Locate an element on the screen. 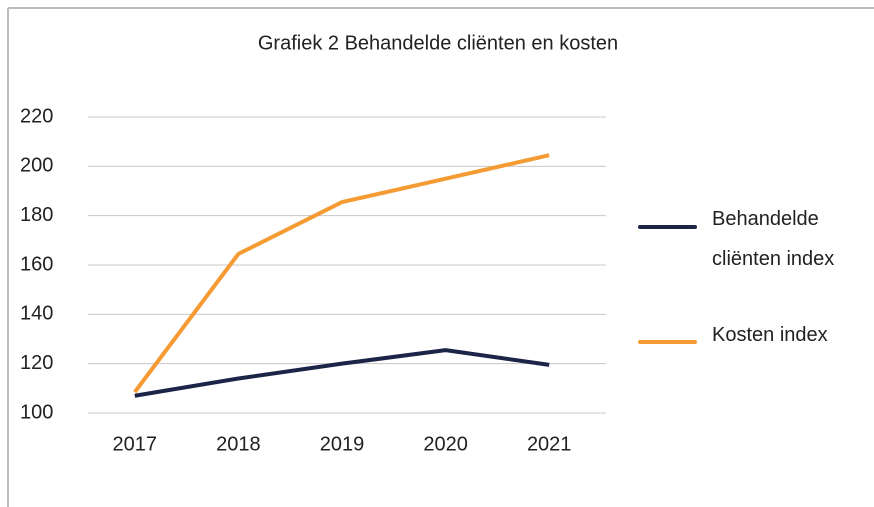 Image resolution: width=874 pixels, height=507 pixels. y-tick-label: 200 is located at coordinates (36, 166).